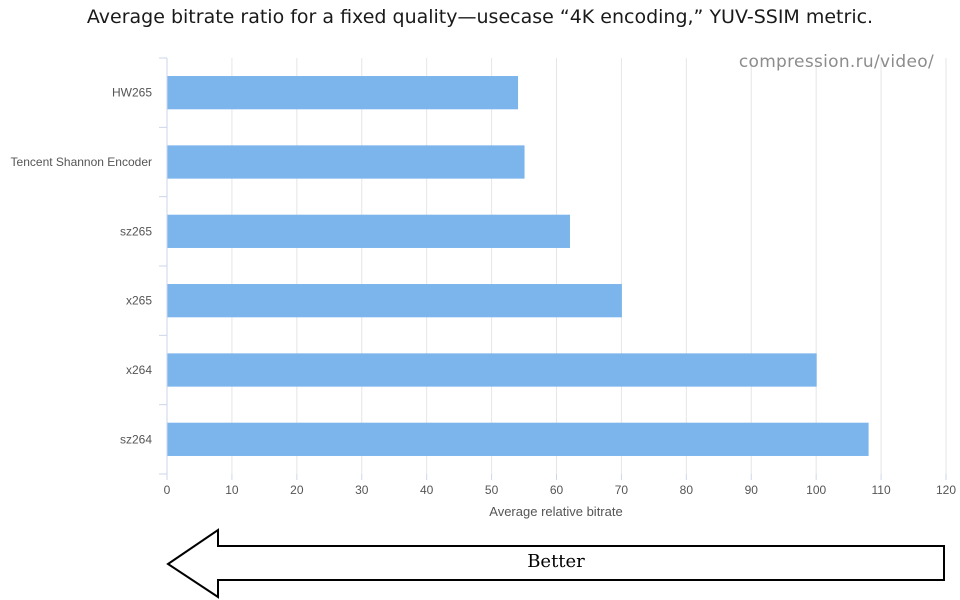  I want to click on y-category-label: sz264, so click(136, 439).